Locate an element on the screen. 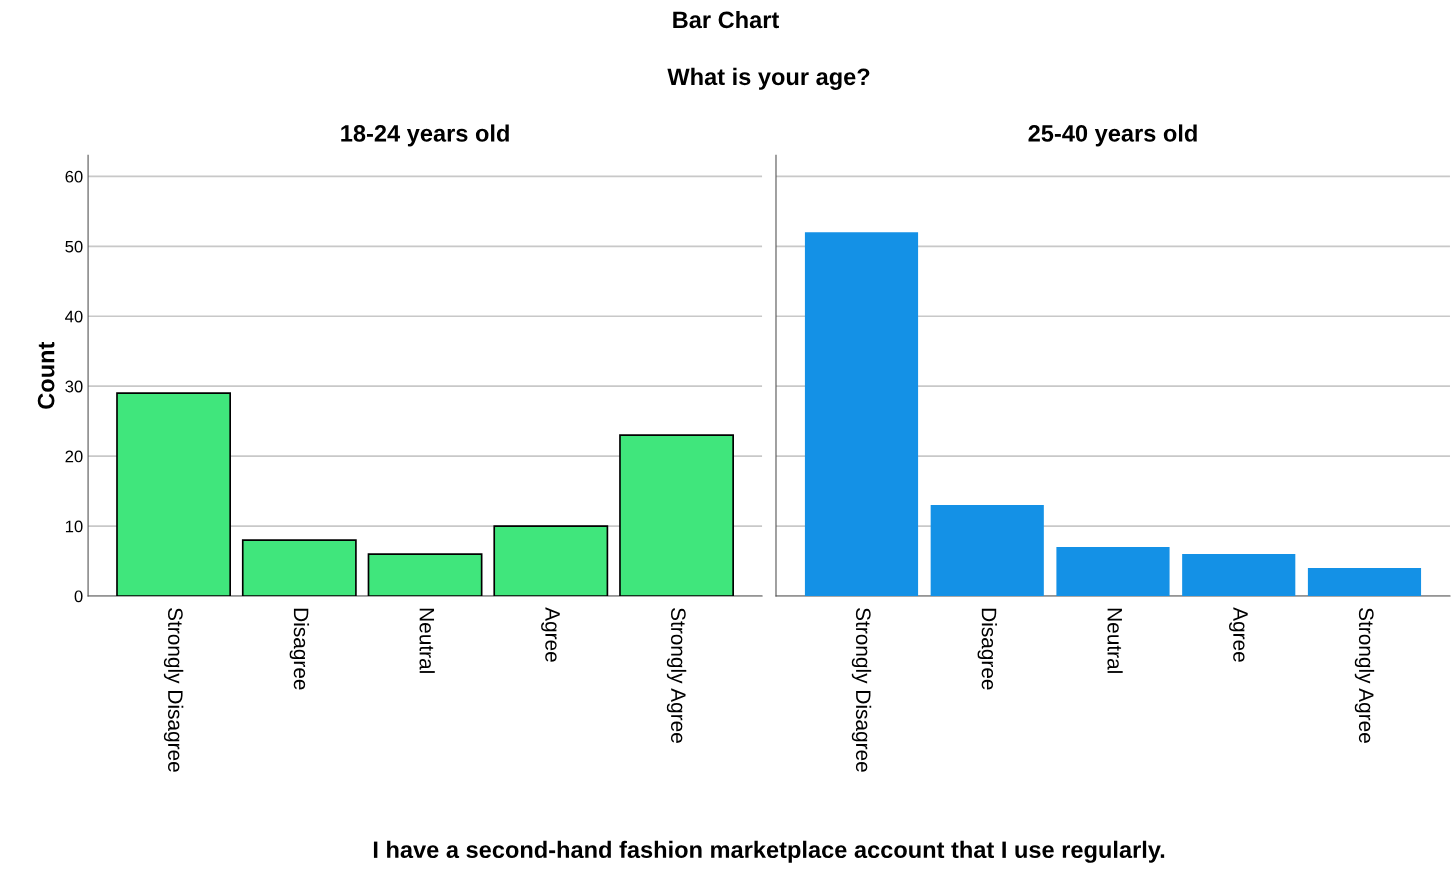 Image resolution: width=1451 pixels, height=876 pixels. text: What is your age? is located at coordinates (768, 78).